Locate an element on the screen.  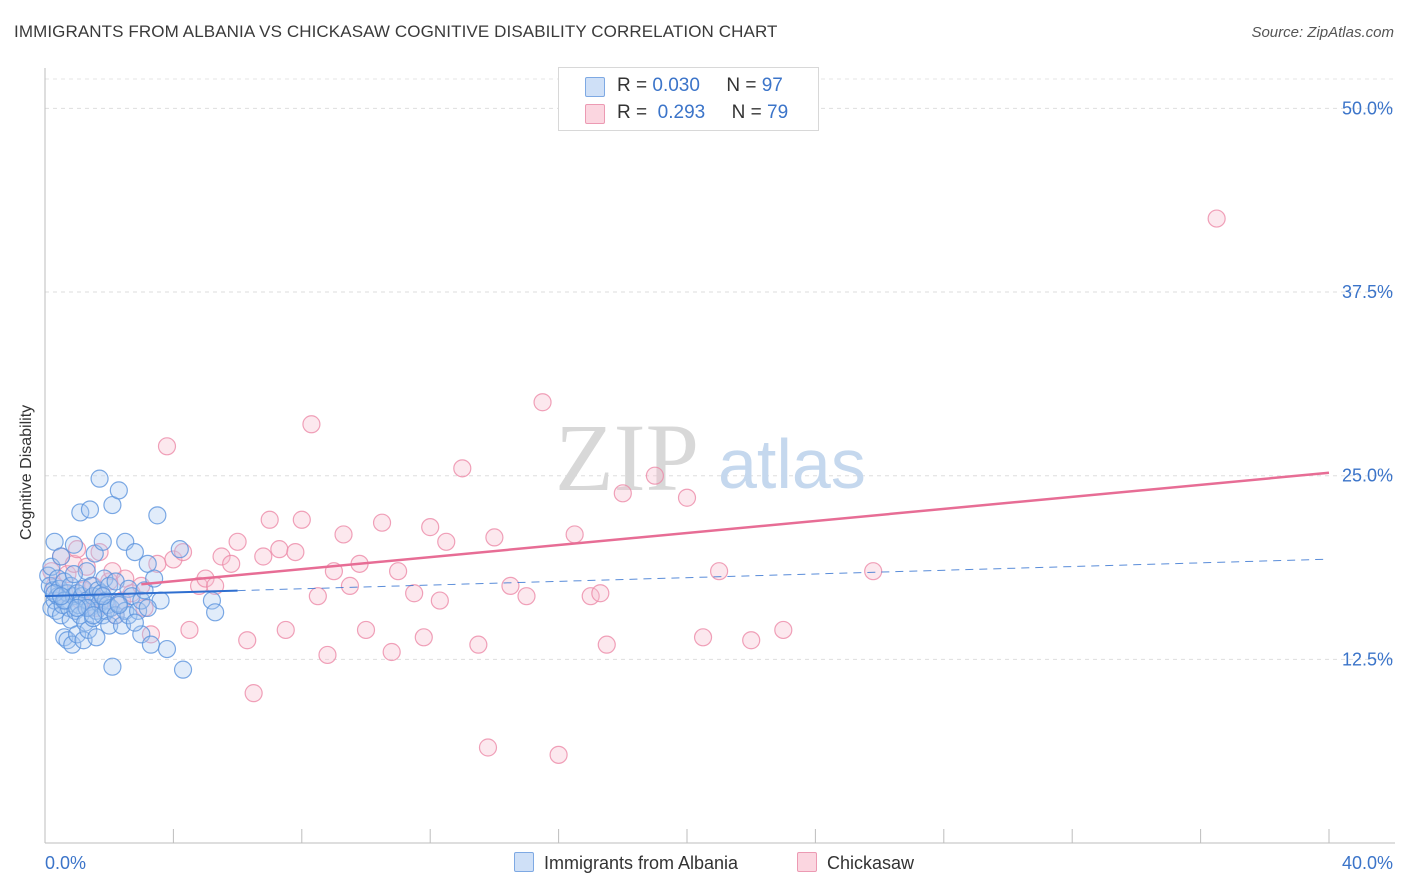
bottom-legend-swatch-albania is located at coordinates (524, 862).